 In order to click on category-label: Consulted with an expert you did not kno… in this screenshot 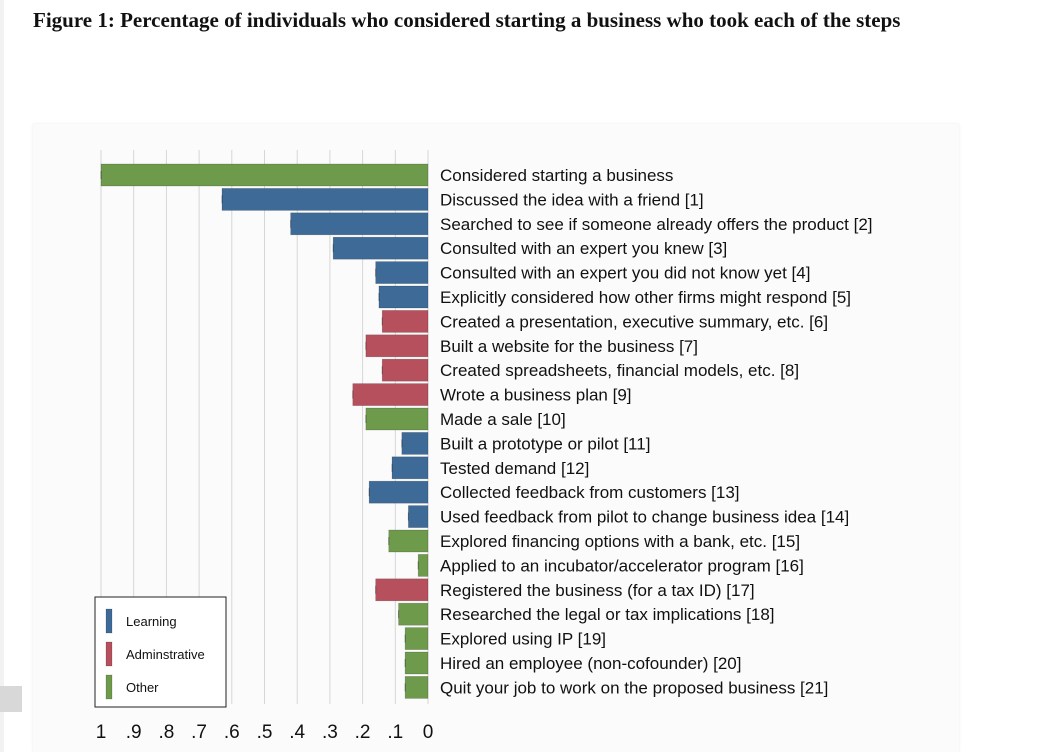, I will do `click(625, 273)`.